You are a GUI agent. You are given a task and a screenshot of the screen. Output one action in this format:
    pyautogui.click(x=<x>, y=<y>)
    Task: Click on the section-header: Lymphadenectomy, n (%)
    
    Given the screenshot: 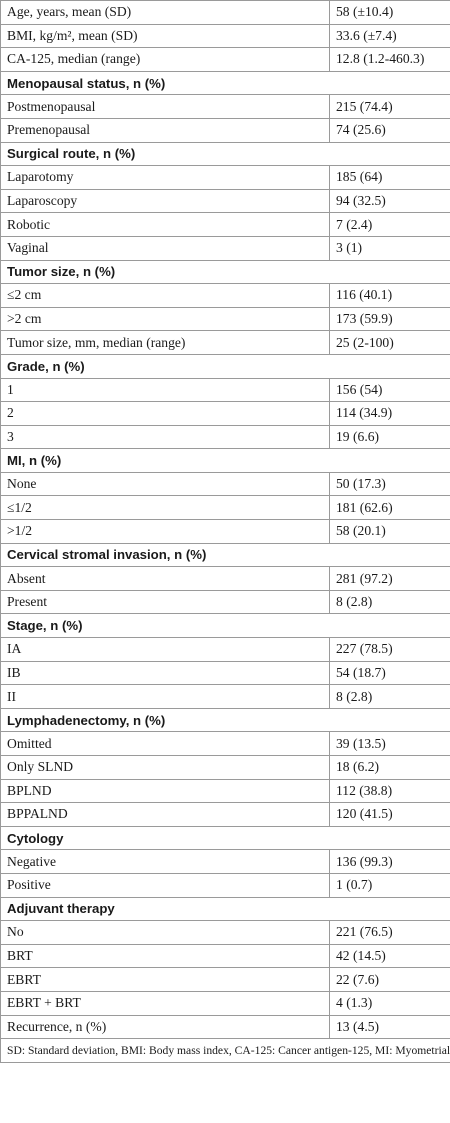 What is the action you would take?
    pyautogui.click(x=225, y=720)
    